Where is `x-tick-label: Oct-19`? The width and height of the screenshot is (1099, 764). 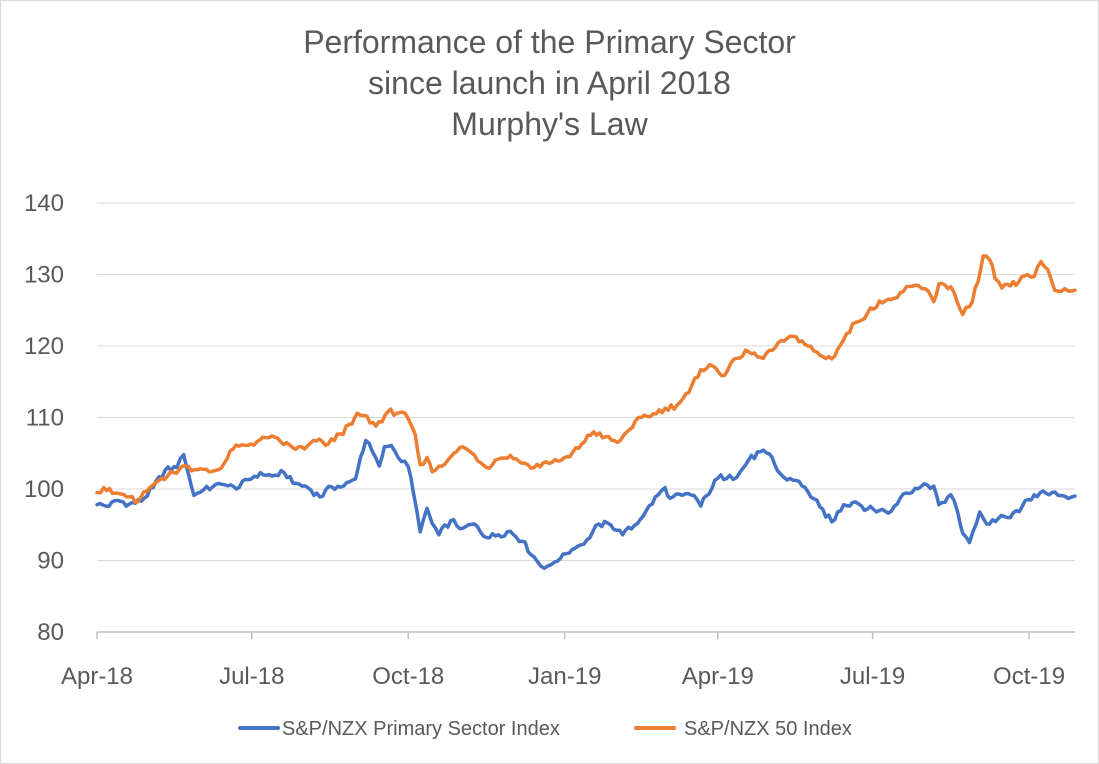
x-tick-label: Oct-19 is located at coordinates (1029, 676).